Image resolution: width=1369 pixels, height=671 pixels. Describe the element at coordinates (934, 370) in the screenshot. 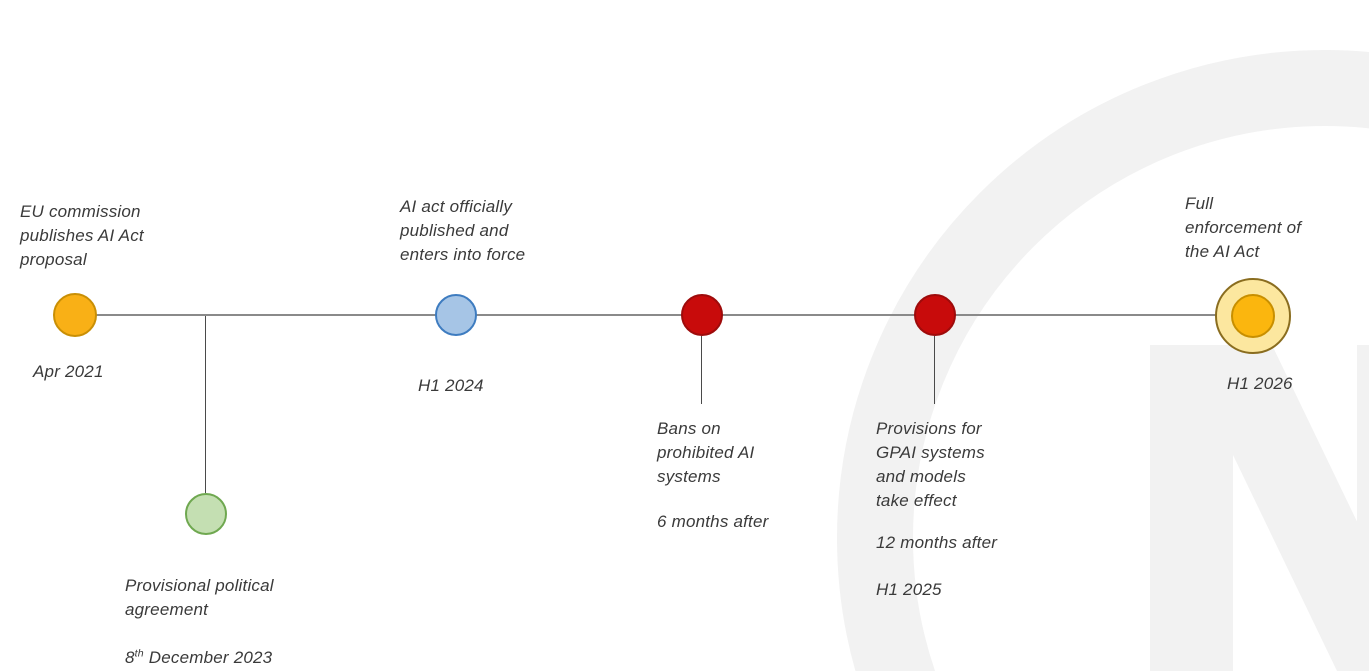

I see `connector-gpai` at that location.